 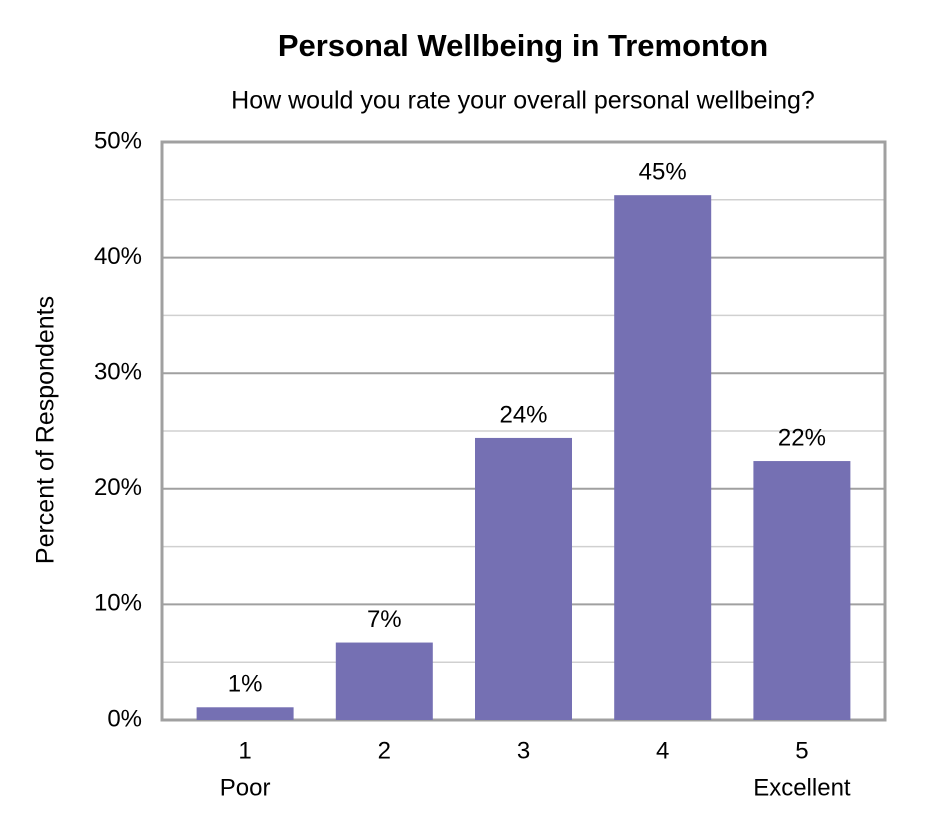 What do you see at coordinates (244, 750) in the screenshot?
I see `x-tick-label: 1` at bounding box center [244, 750].